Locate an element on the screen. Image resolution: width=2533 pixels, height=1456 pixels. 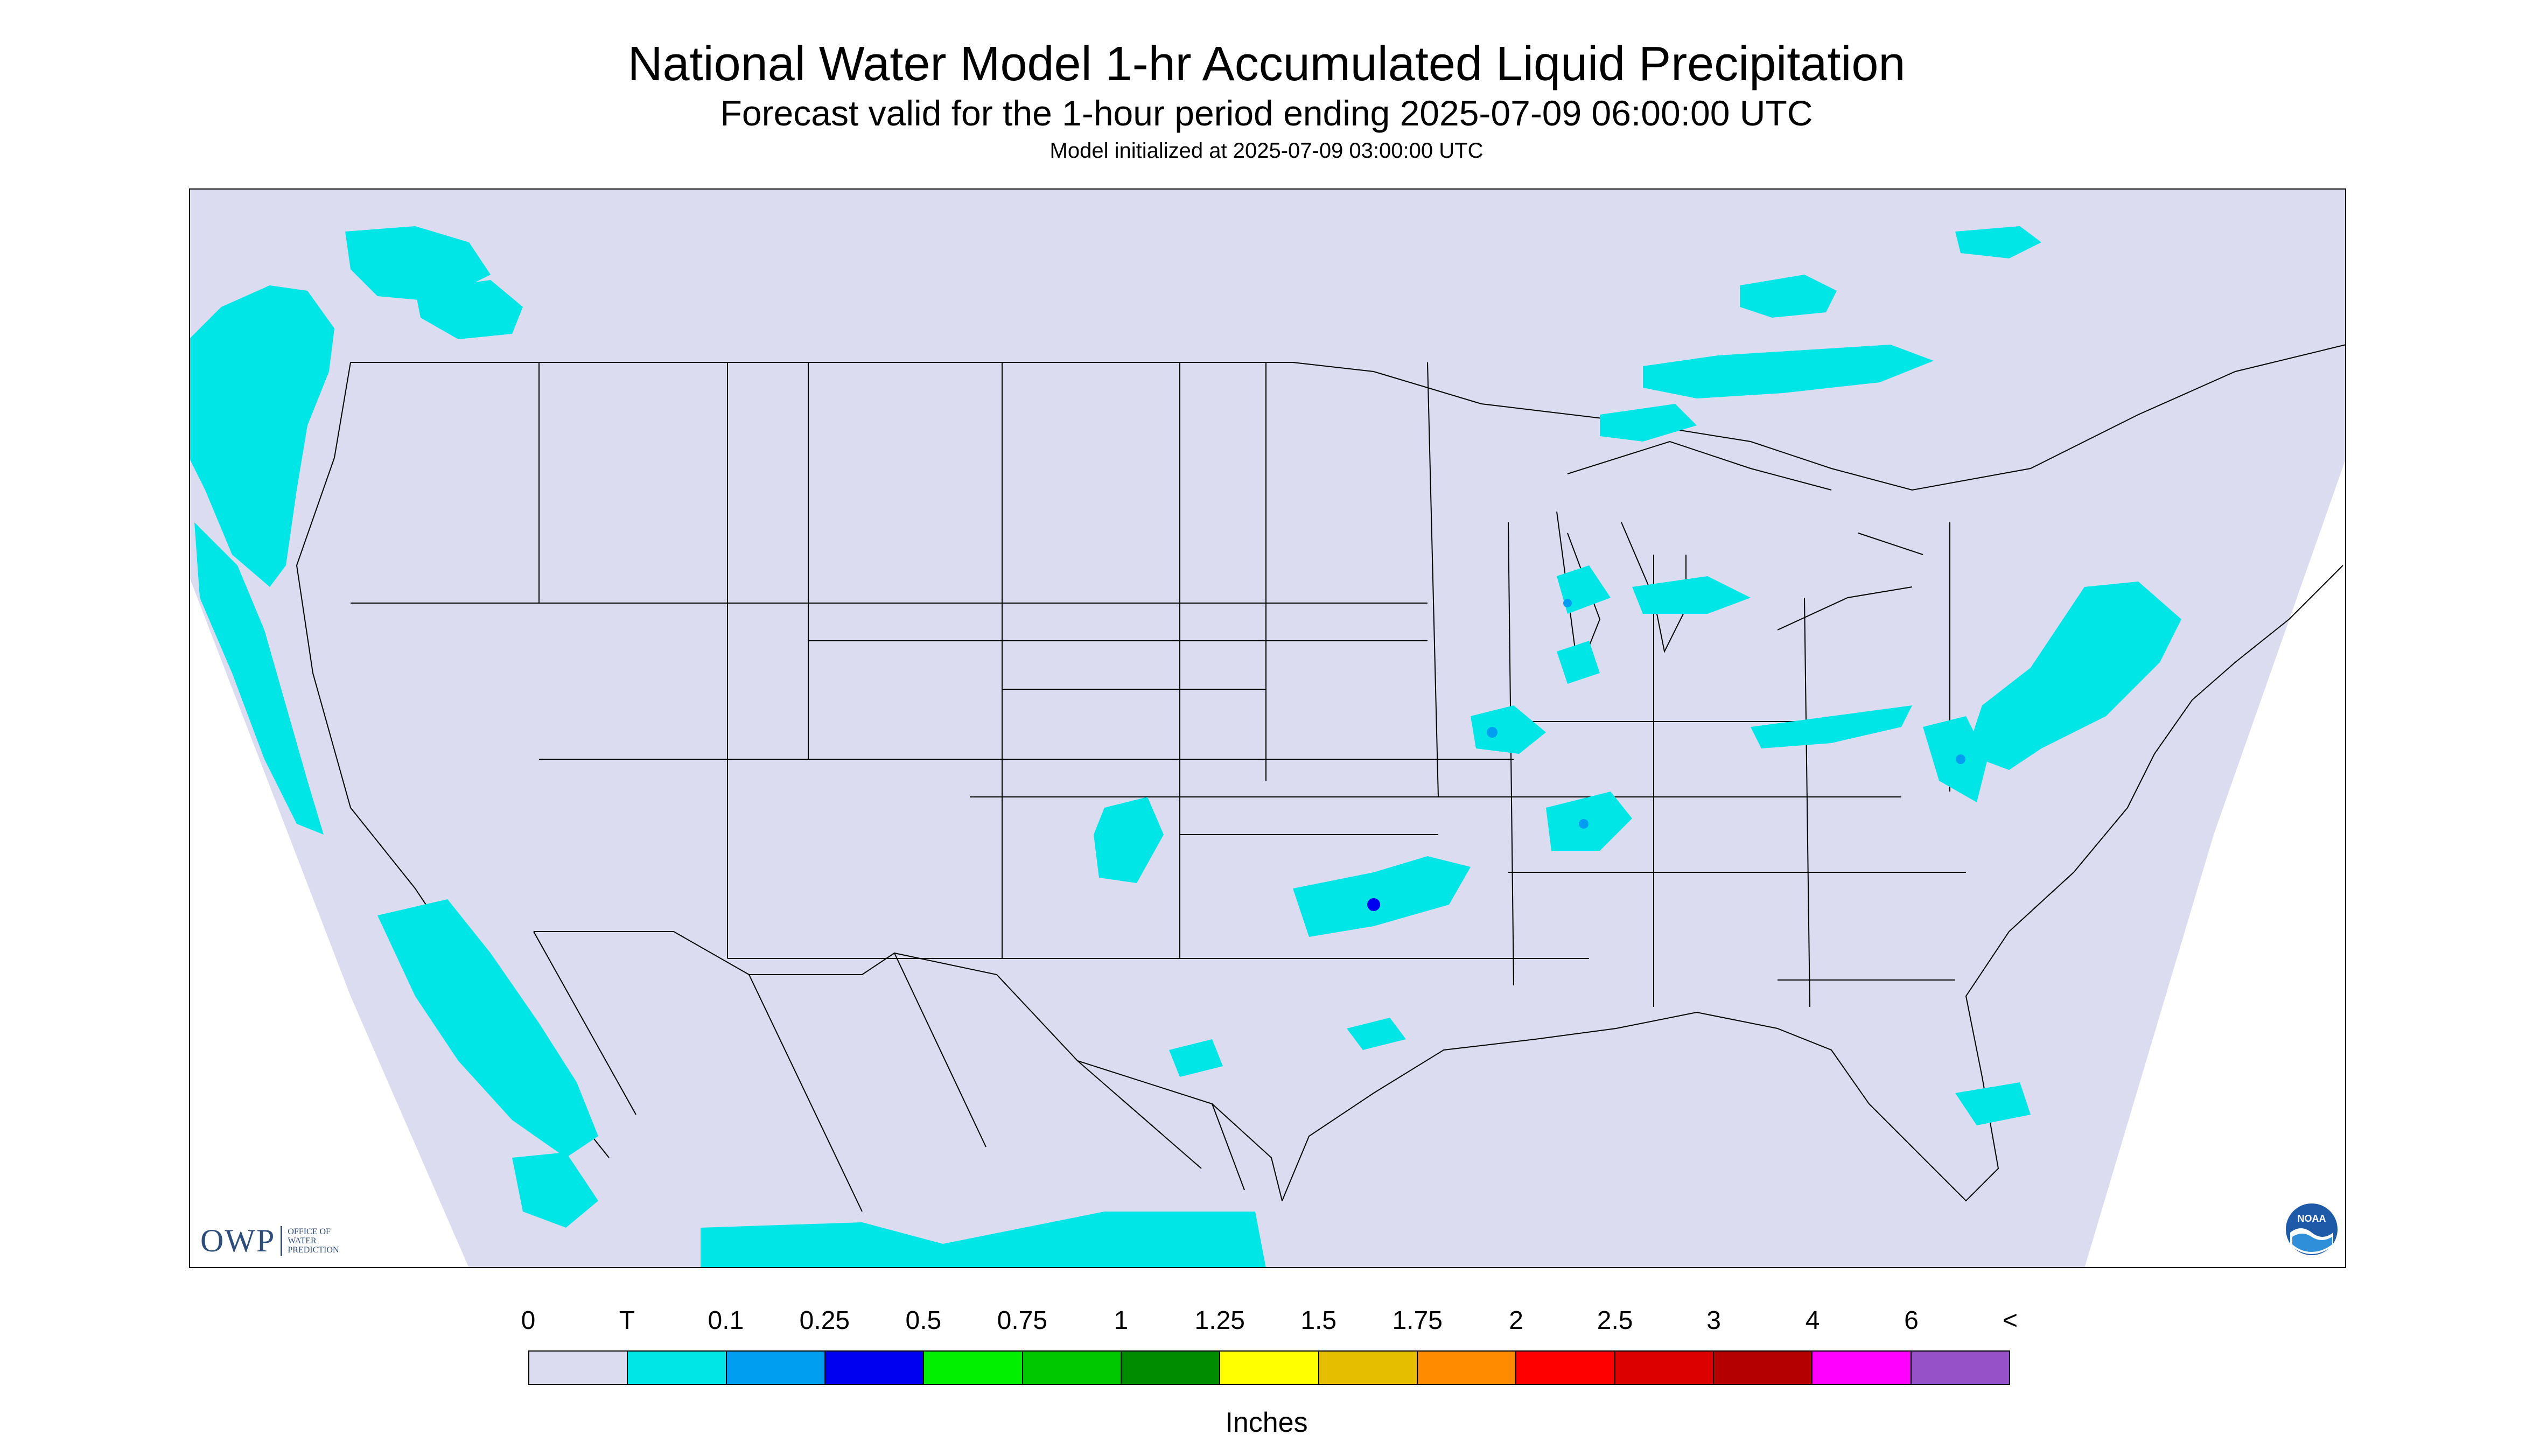
precip-oklahoma is located at coordinates (1129, 840).